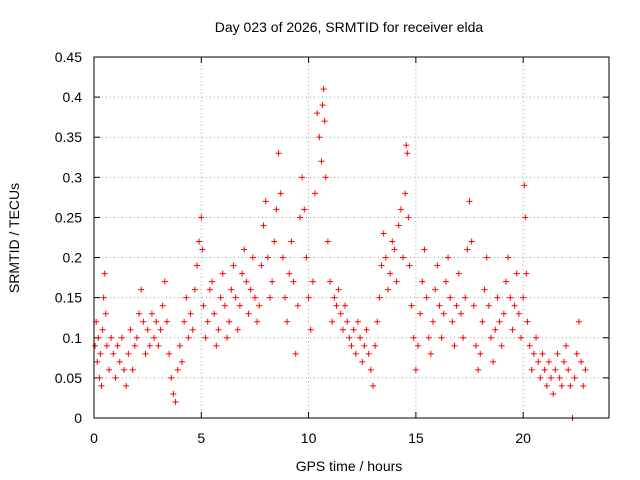 This screenshot has height=480, width=640. What do you see at coordinates (201, 438) in the screenshot?
I see `x-tick-label: 5` at bounding box center [201, 438].